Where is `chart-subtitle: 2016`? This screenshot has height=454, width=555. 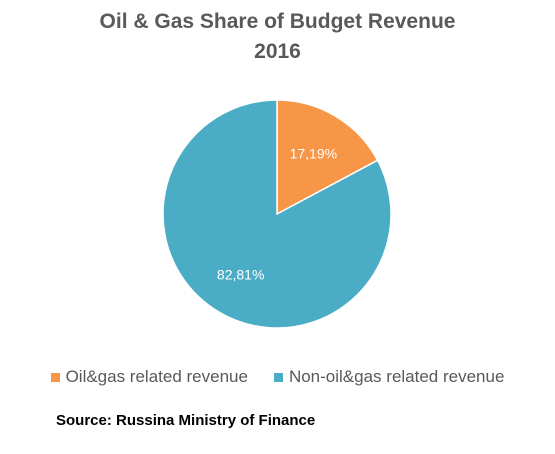 chart-subtitle: 2016 is located at coordinates (277, 51).